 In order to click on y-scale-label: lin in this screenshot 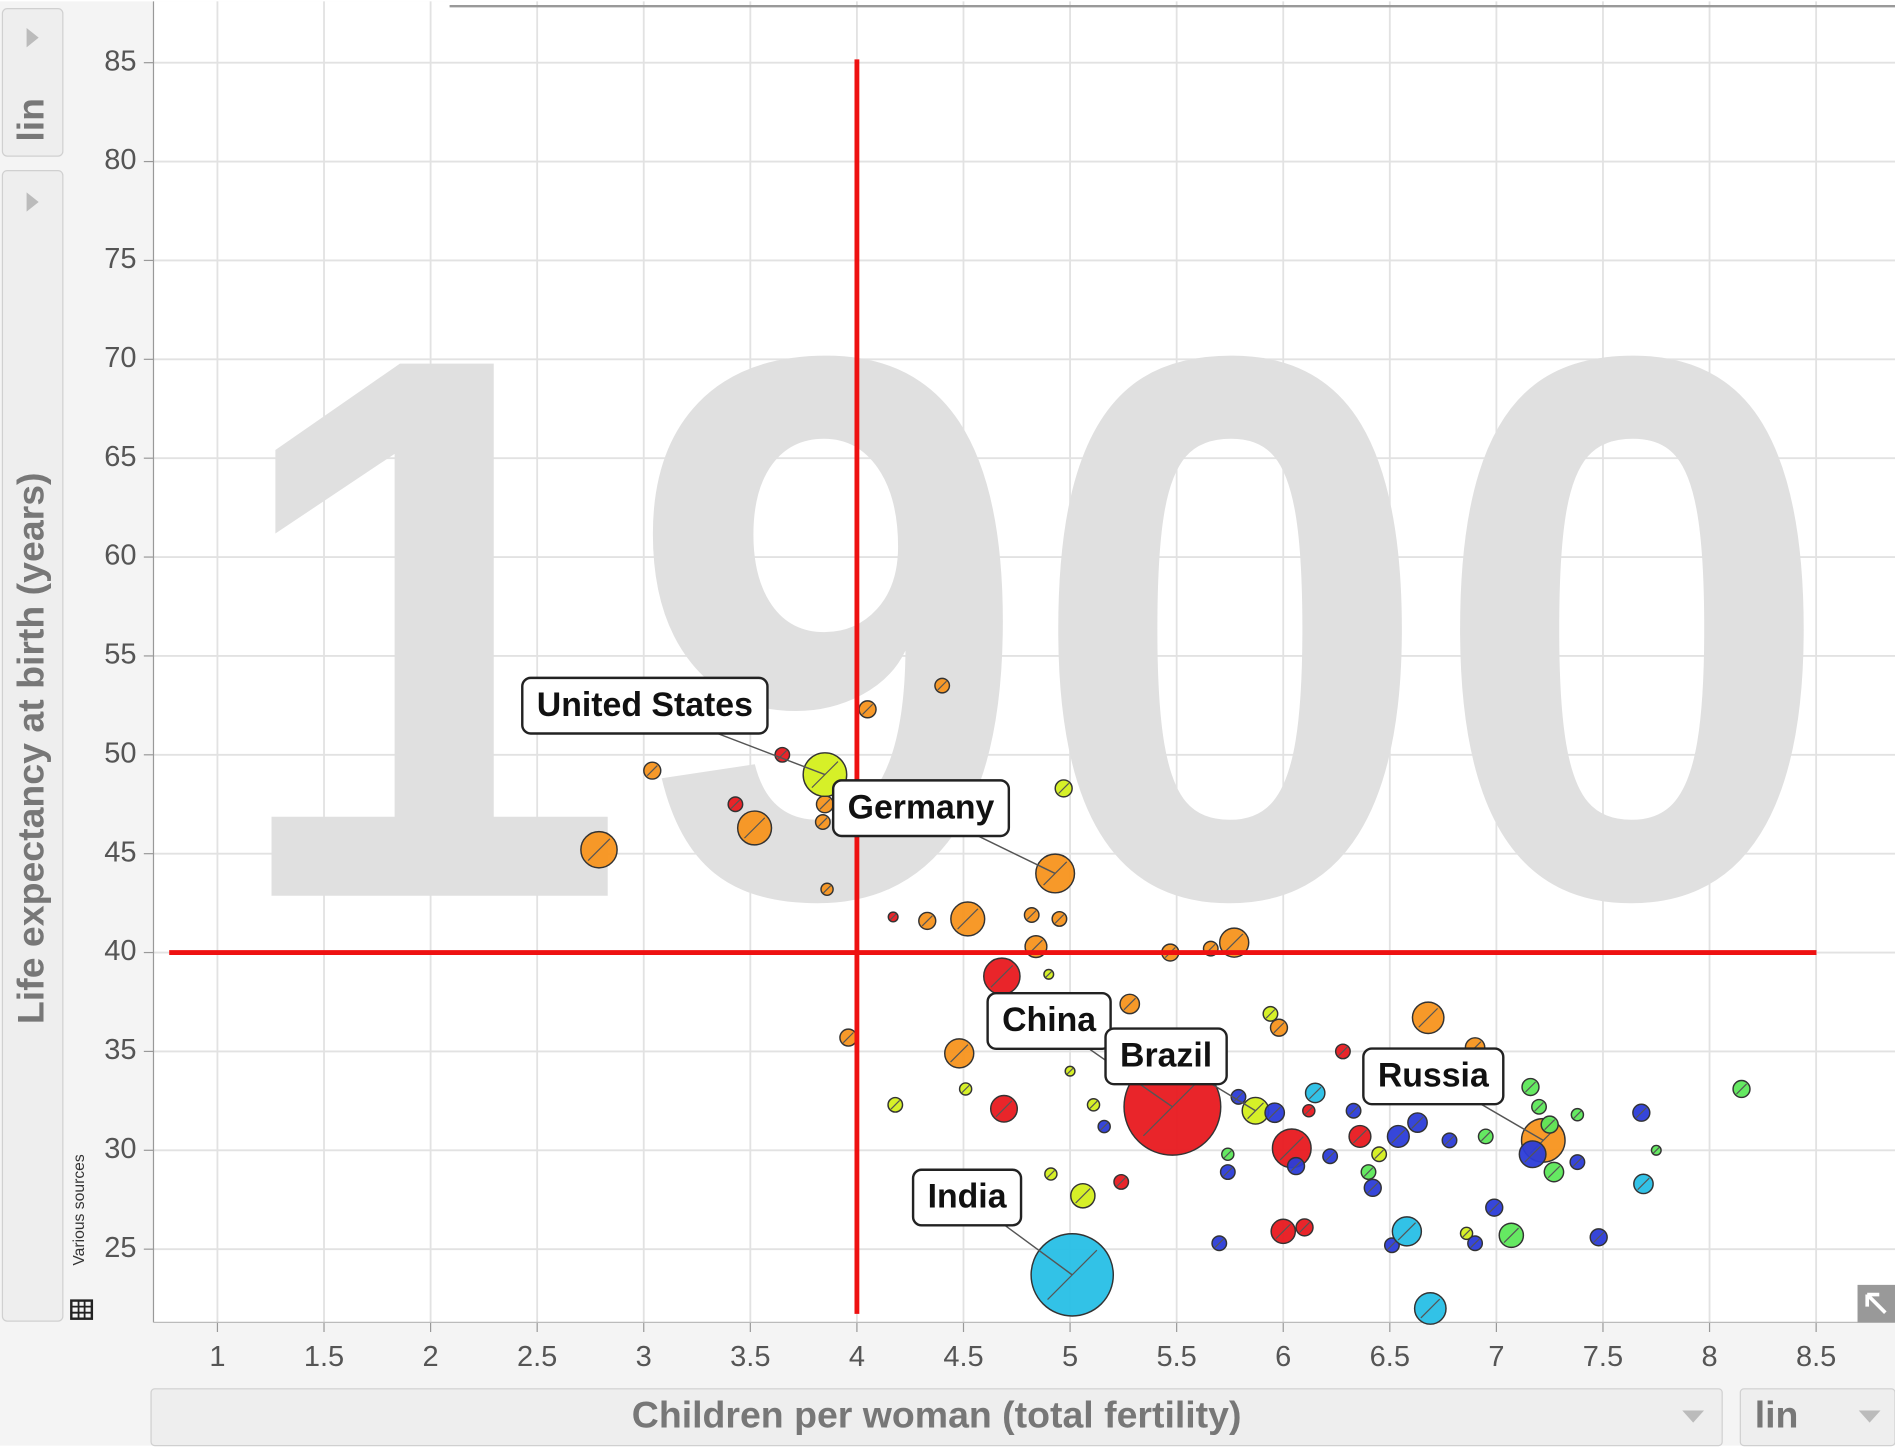, I will do `click(31, 120)`.